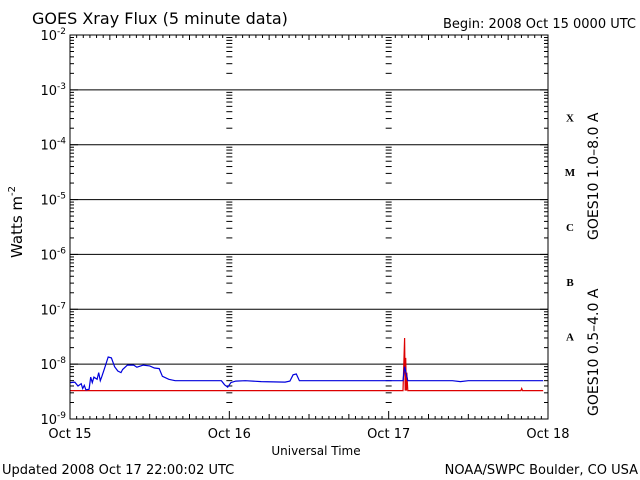  I want to click on begin-time: Begin: 2008 Oct 15 0000 UTC, so click(539, 24).